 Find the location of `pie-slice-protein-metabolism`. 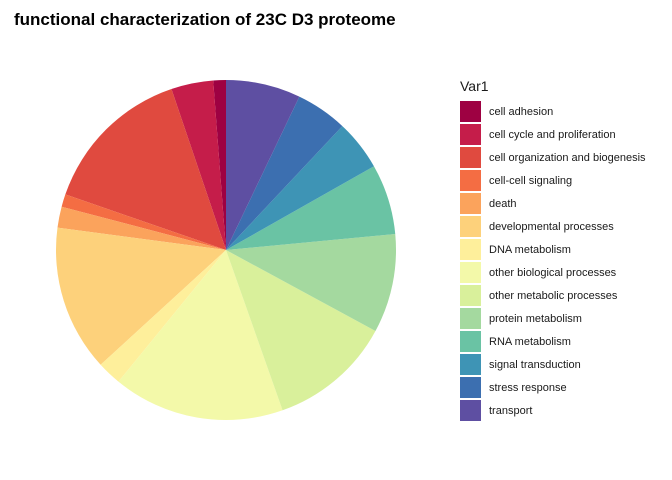

pie-slice-protein-metabolism is located at coordinates (311, 282).